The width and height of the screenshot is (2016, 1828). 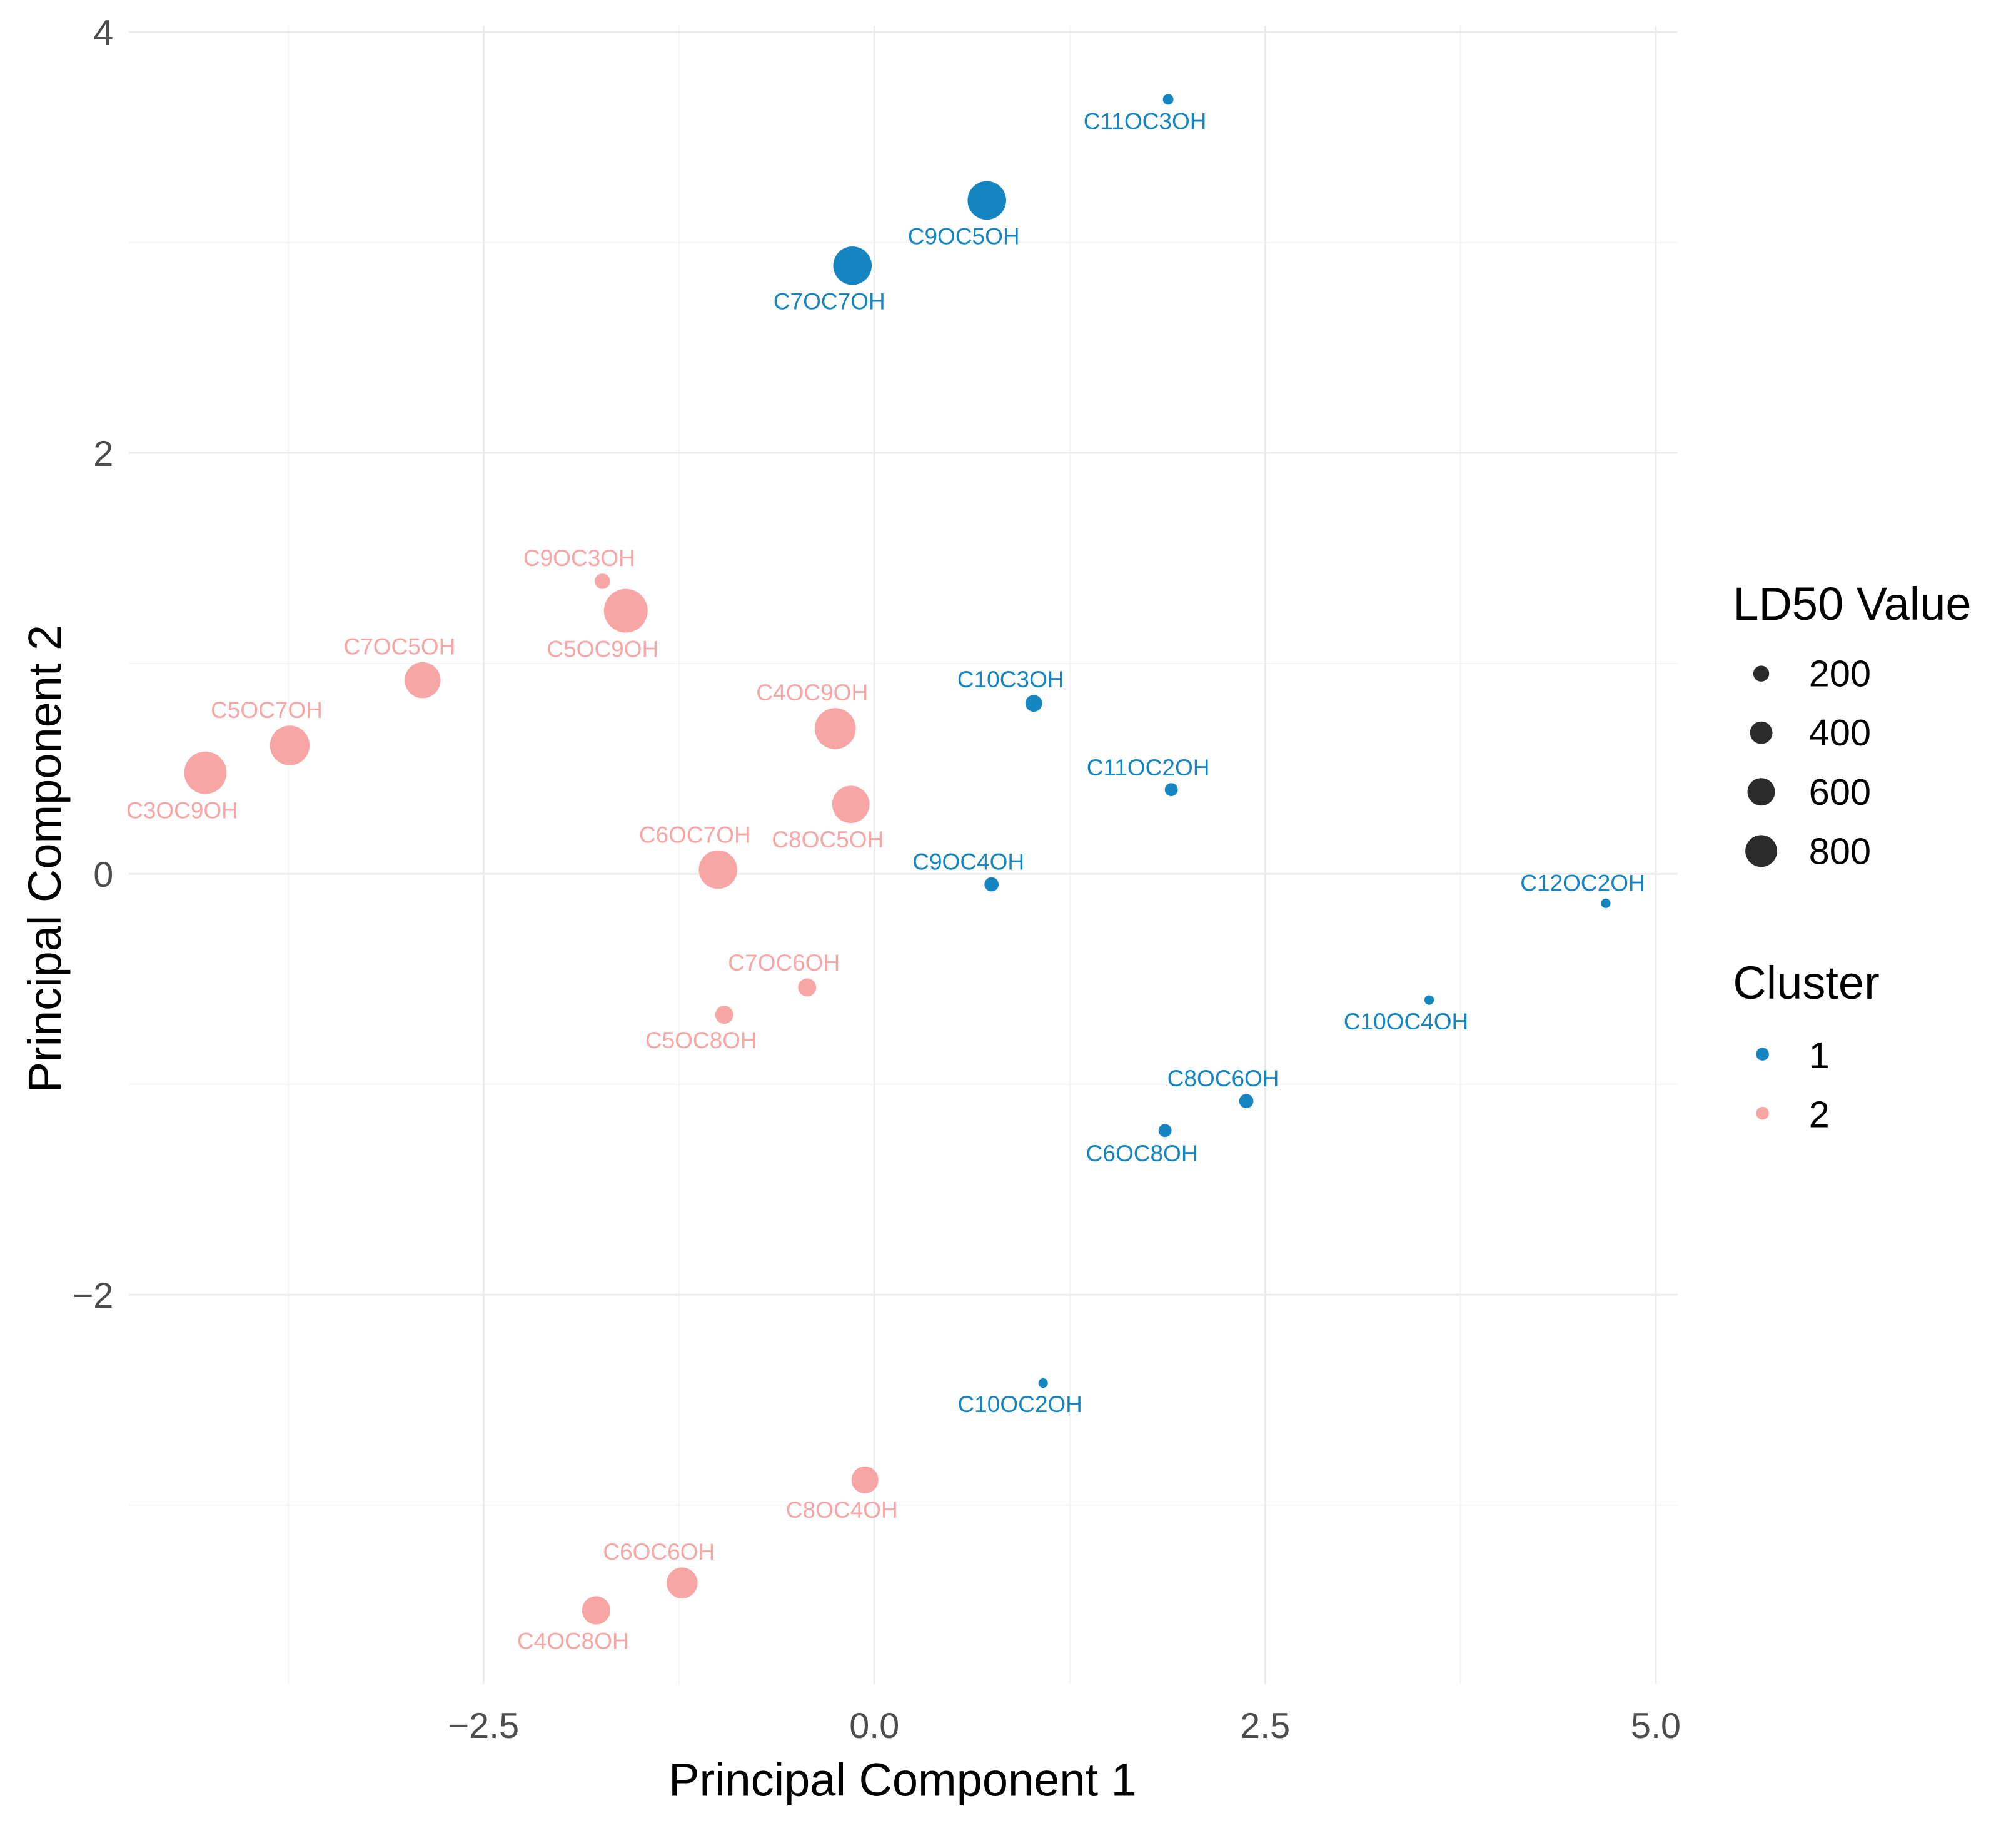 What do you see at coordinates (45, 859) in the screenshot?
I see `y-axis-title: Principal Component 2` at bounding box center [45, 859].